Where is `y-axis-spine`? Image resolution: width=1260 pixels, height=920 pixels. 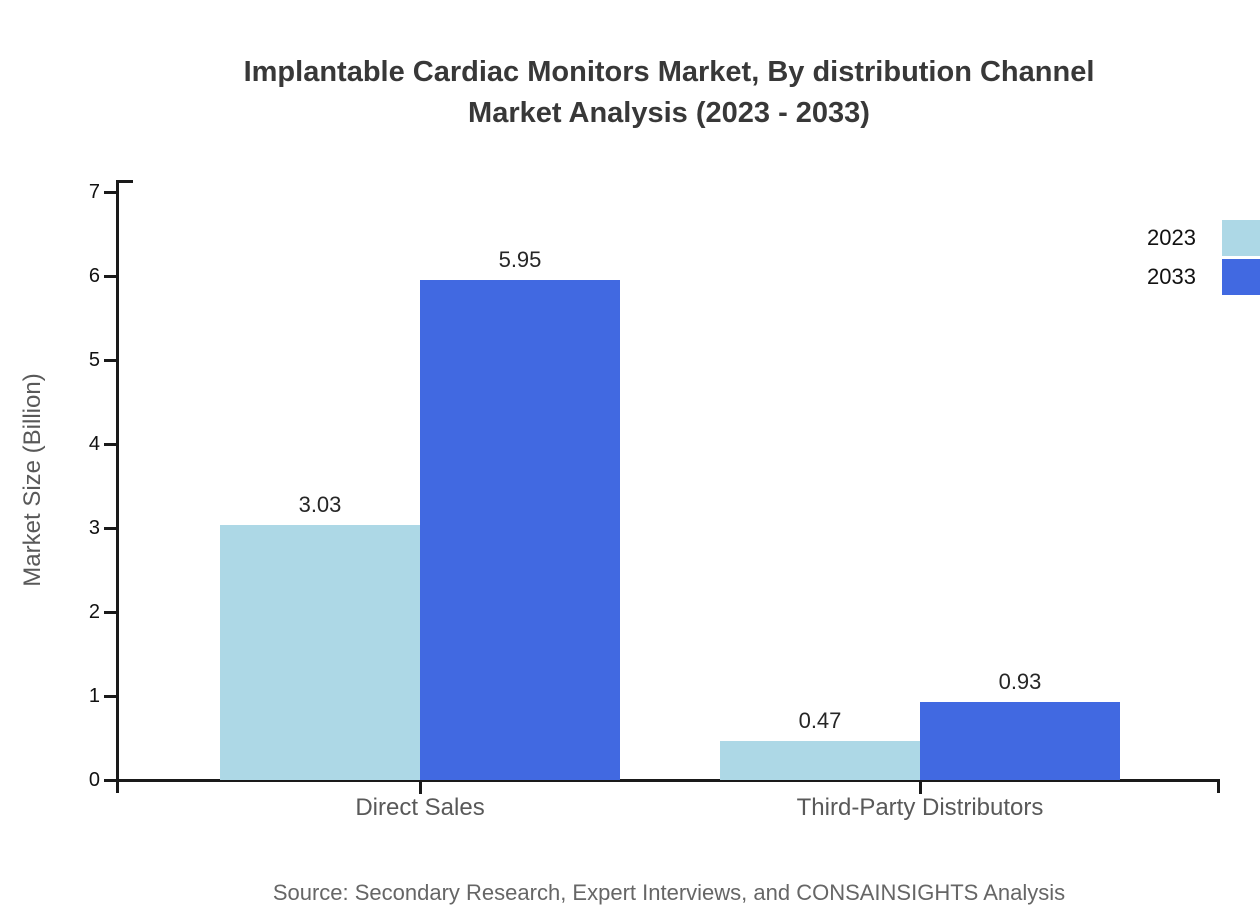 y-axis-spine is located at coordinates (117, 486).